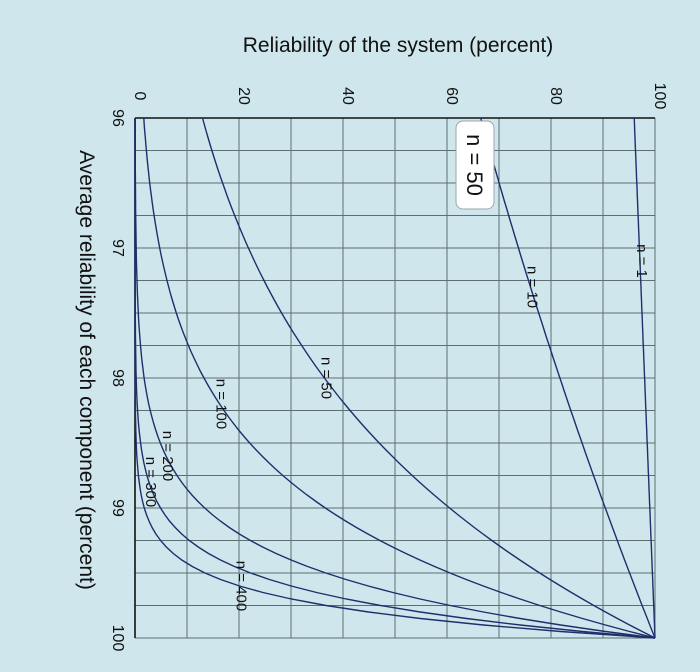 This screenshot has width=700, height=672. What do you see at coordinates (243, 96) in the screenshot?
I see `y-tick-label: 20` at bounding box center [243, 96].